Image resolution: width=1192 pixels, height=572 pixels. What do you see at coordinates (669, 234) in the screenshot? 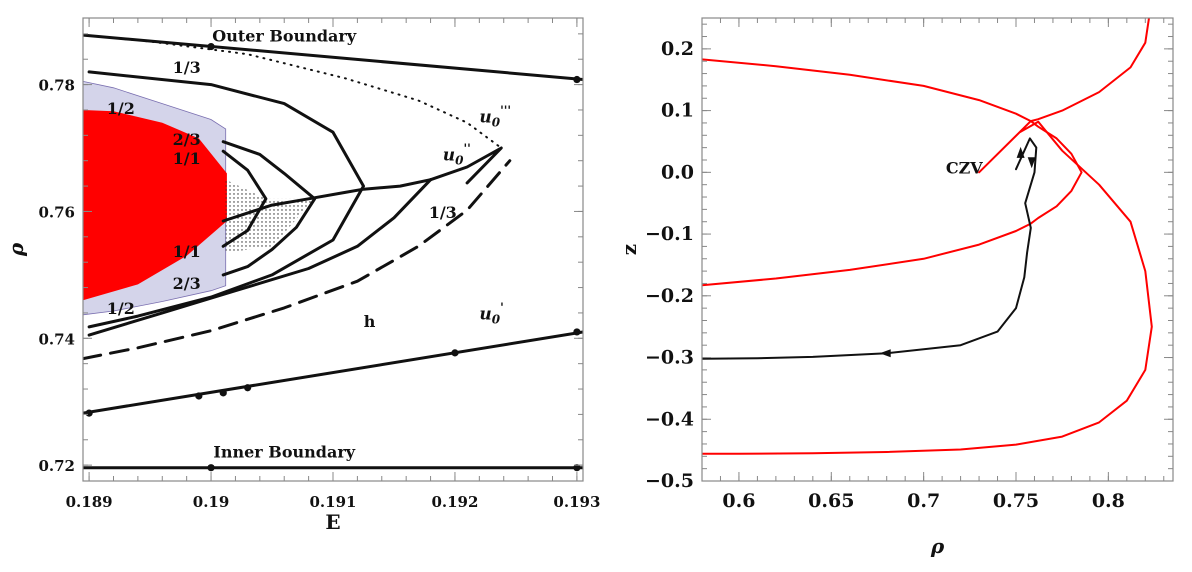
I see `y-tick-label: −0.1` at bounding box center [669, 234].